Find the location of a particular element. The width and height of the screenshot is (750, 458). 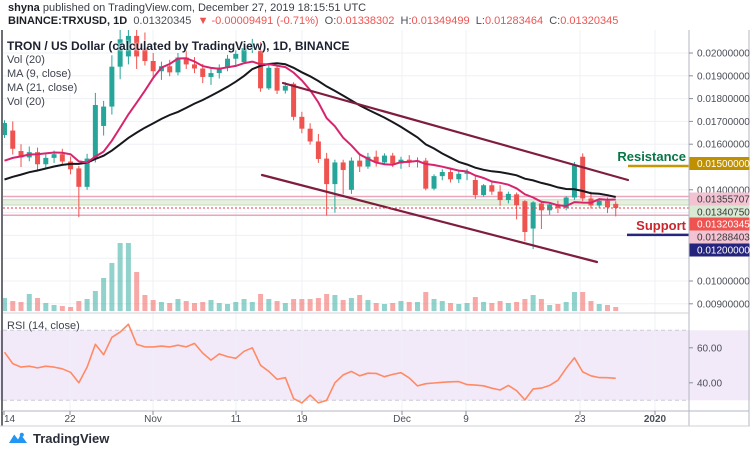

price-axis-label: 0.00900000 is located at coordinates (723, 304).